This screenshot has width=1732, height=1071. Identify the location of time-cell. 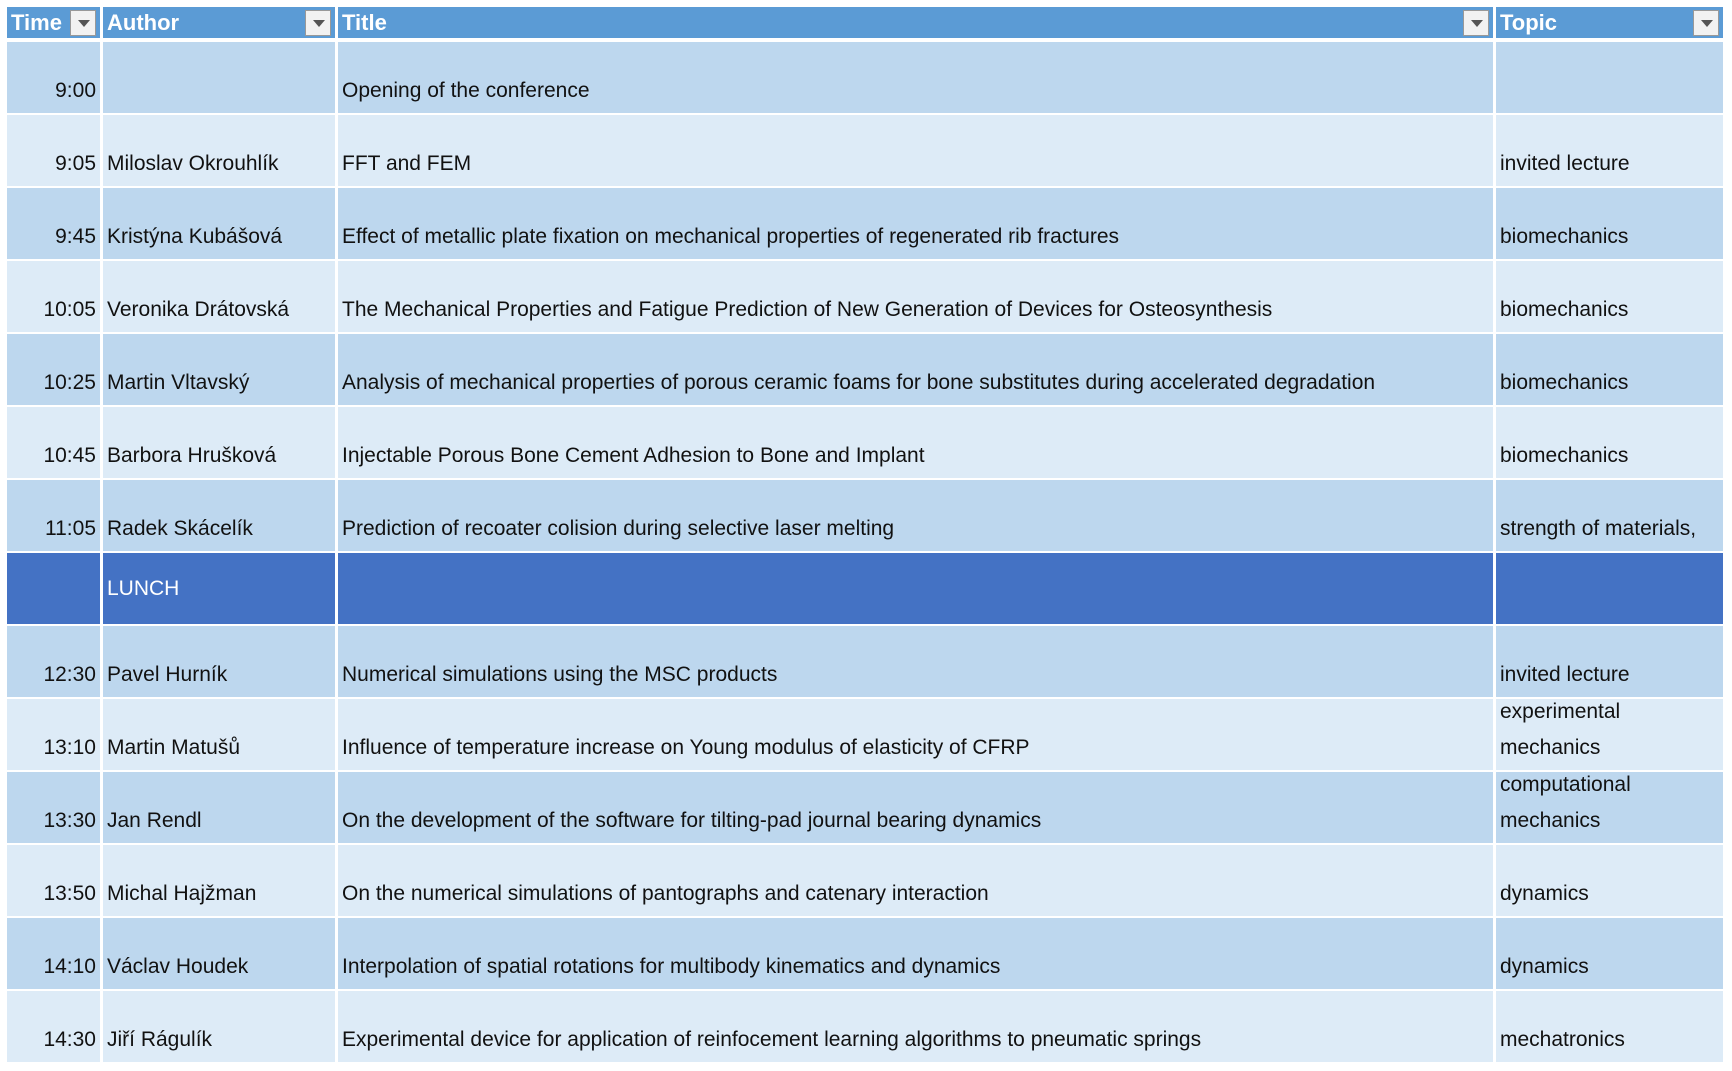
(55, 589).